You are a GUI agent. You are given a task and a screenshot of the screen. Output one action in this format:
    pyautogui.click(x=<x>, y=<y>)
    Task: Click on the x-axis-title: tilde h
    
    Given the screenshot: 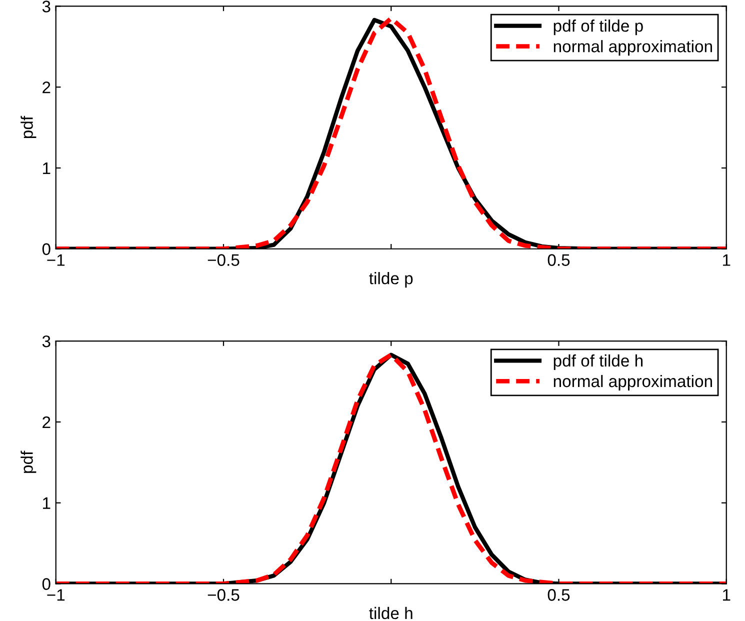 What is the action you would take?
    pyautogui.click(x=390, y=613)
    